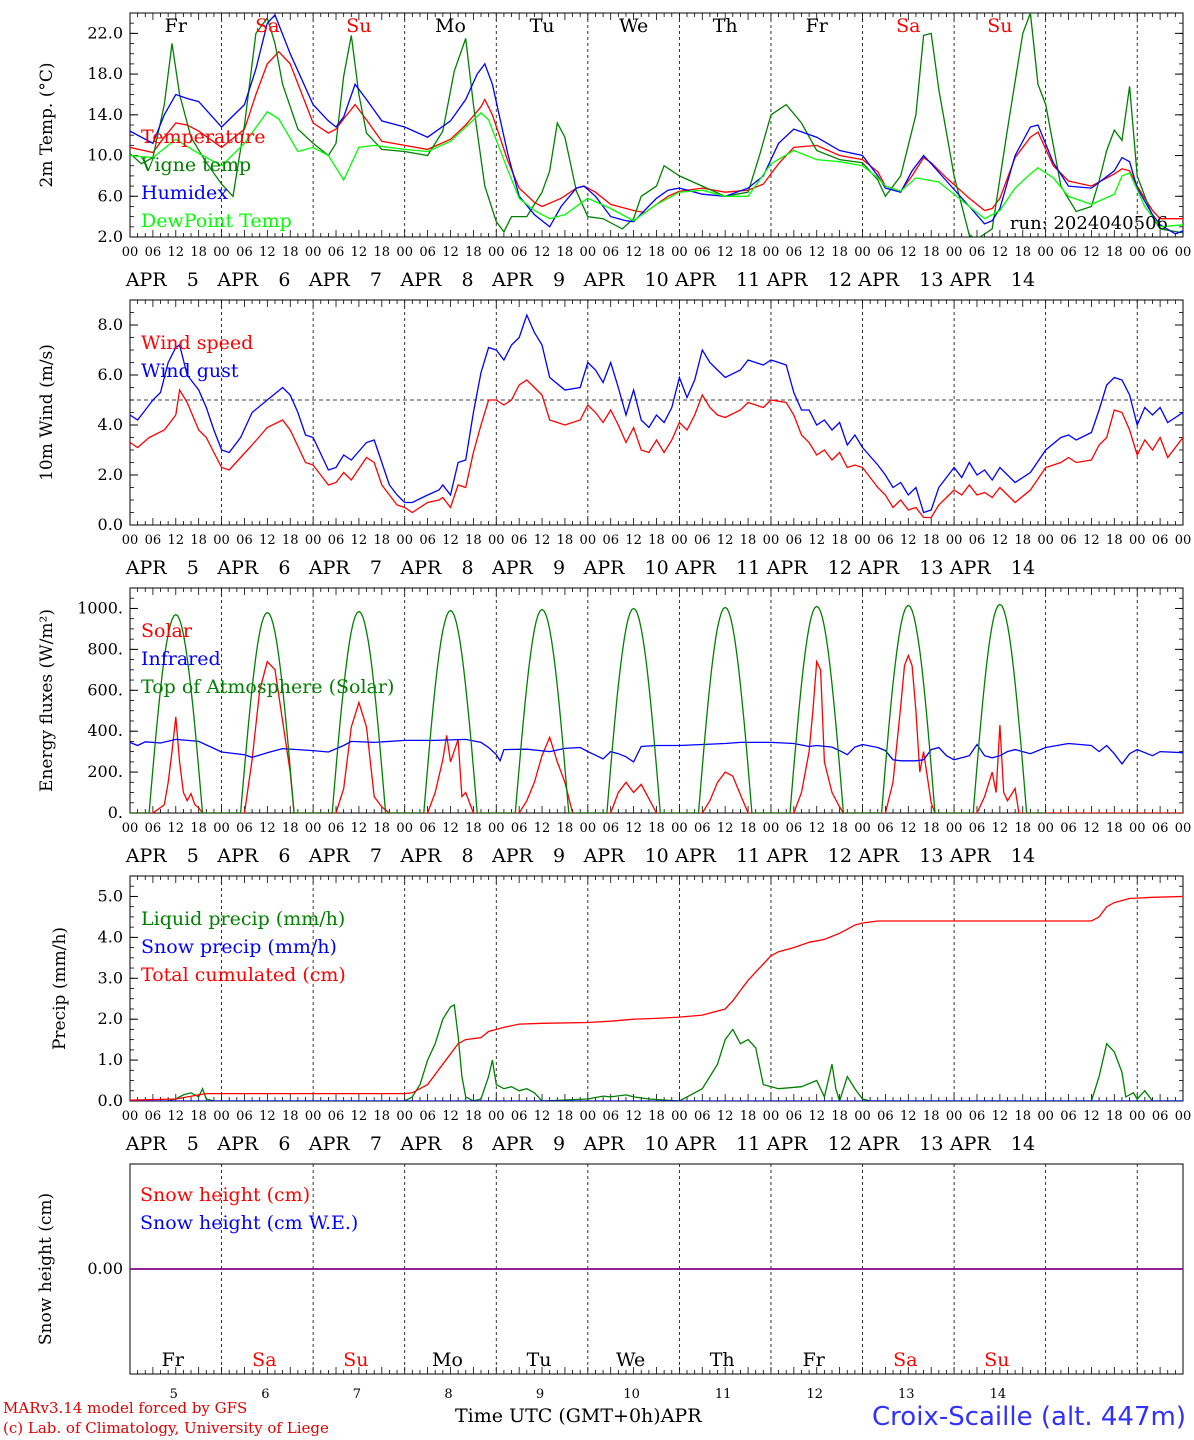 The width and height of the screenshot is (1194, 1440). I want to click on y-tick-label: 18.0, so click(105, 73).